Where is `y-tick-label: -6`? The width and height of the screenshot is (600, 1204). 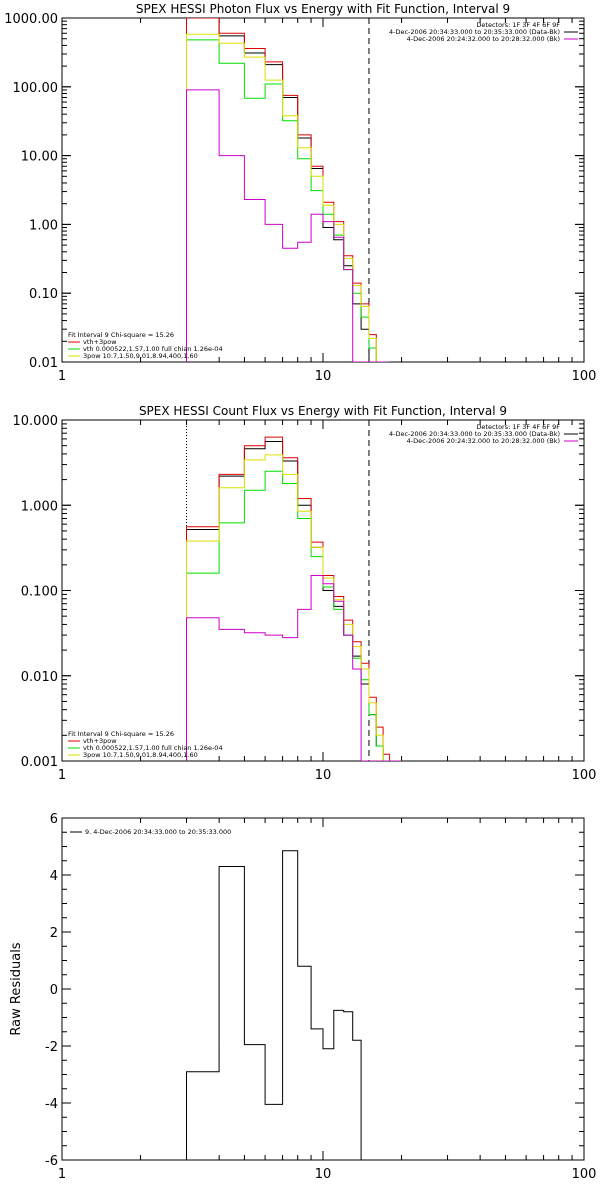
y-tick-label: -6 is located at coordinates (51, 1161).